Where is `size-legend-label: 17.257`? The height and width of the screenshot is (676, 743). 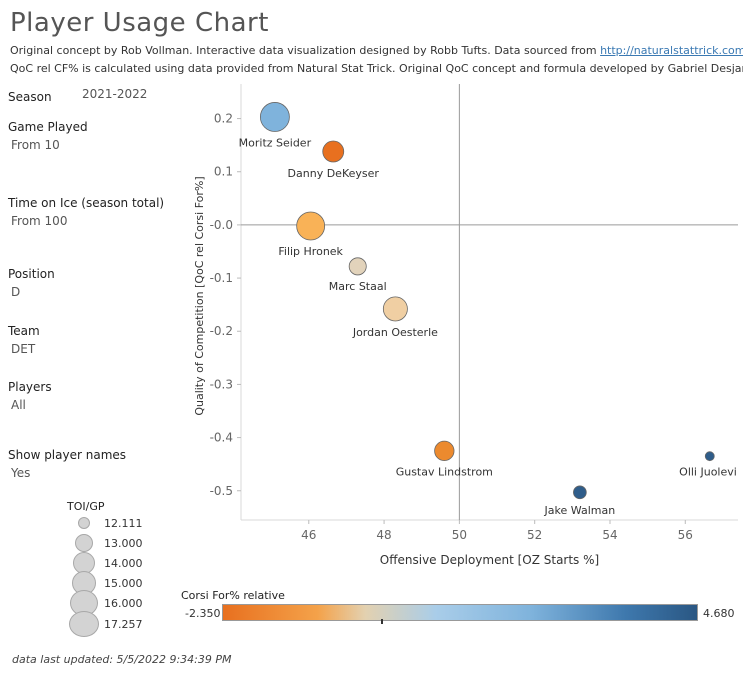 size-legend-label: 17.257 is located at coordinates (123, 624).